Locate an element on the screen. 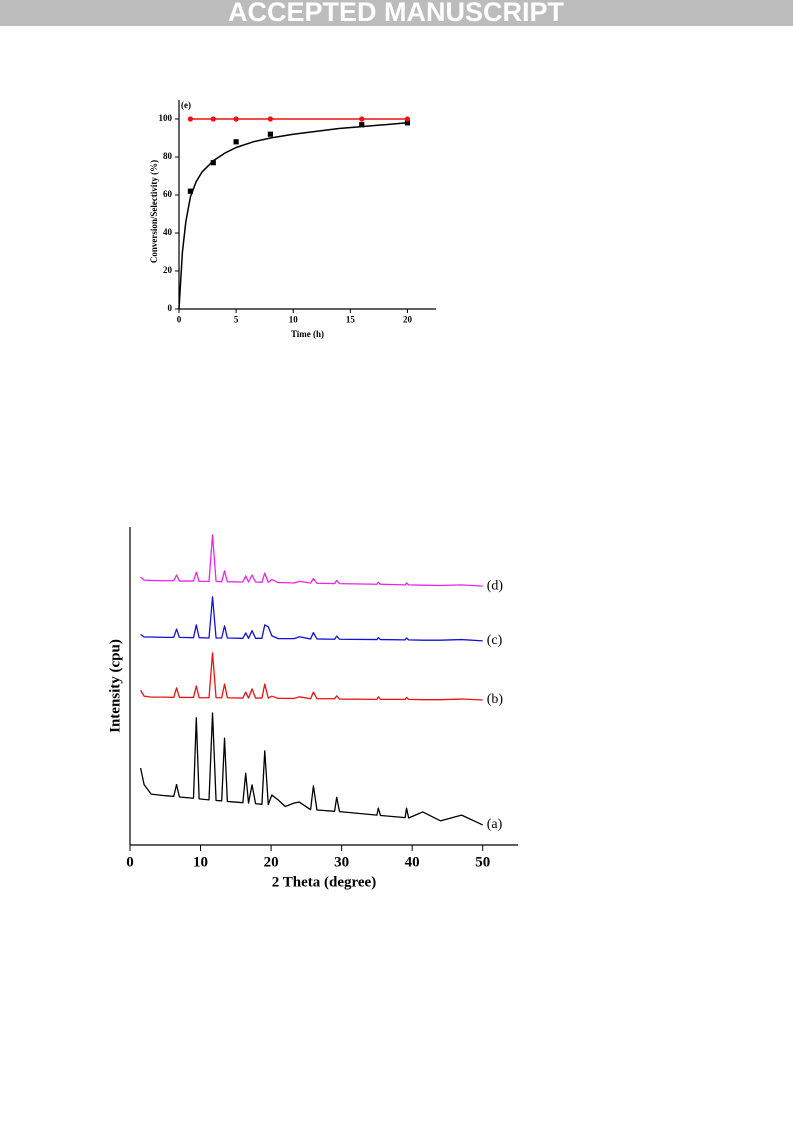  y-tick-label: 100 is located at coordinates (166, 118).